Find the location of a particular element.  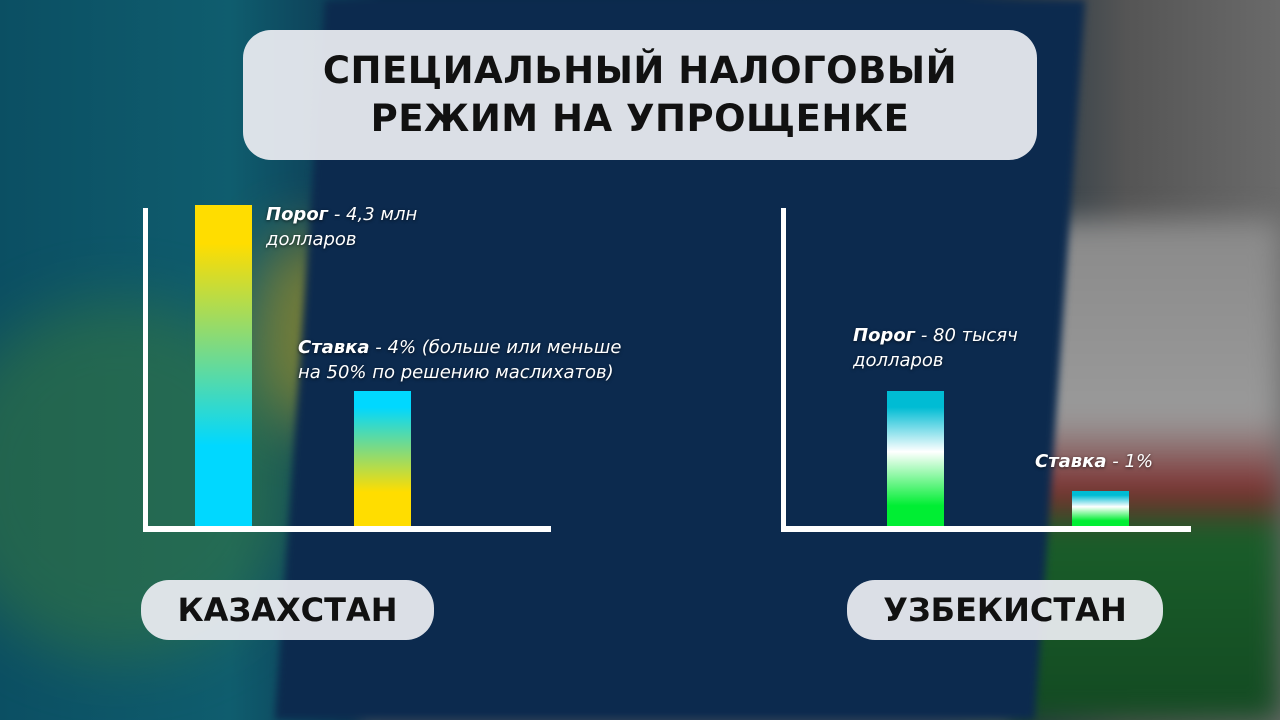

uz-bar-rate is located at coordinates (1100, 508).